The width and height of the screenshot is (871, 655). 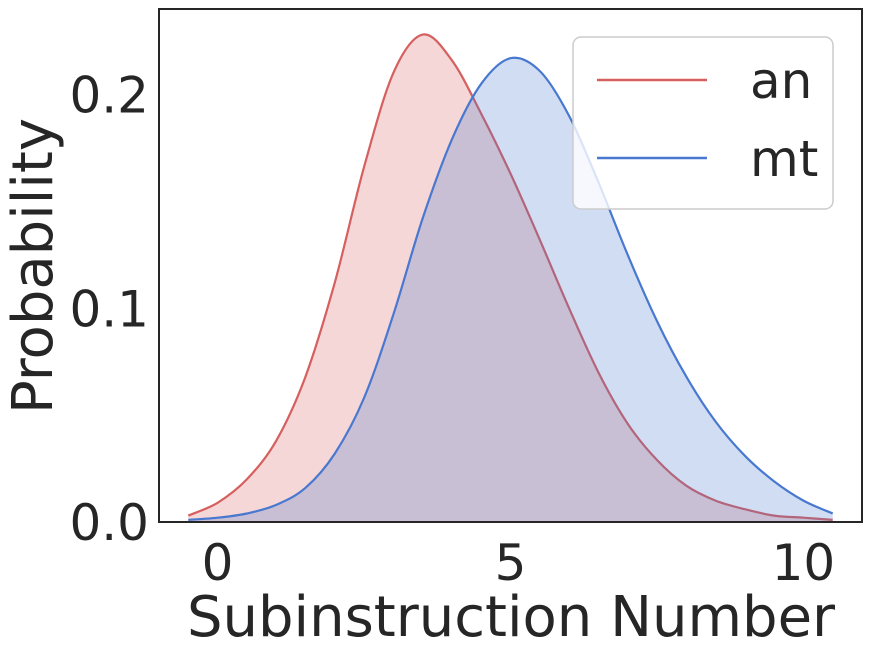 What do you see at coordinates (33, 266) in the screenshot?
I see `y-axis-label: Probability` at bounding box center [33, 266].